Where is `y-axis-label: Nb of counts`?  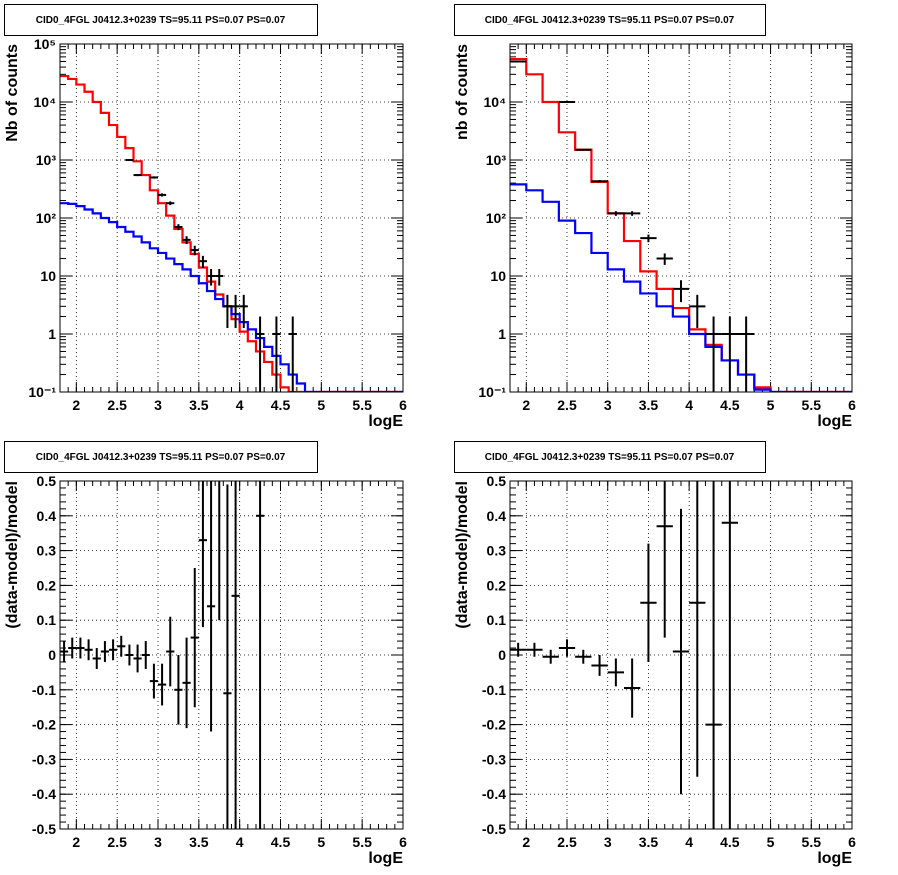 y-axis-label: Nb of counts is located at coordinates (12, 93).